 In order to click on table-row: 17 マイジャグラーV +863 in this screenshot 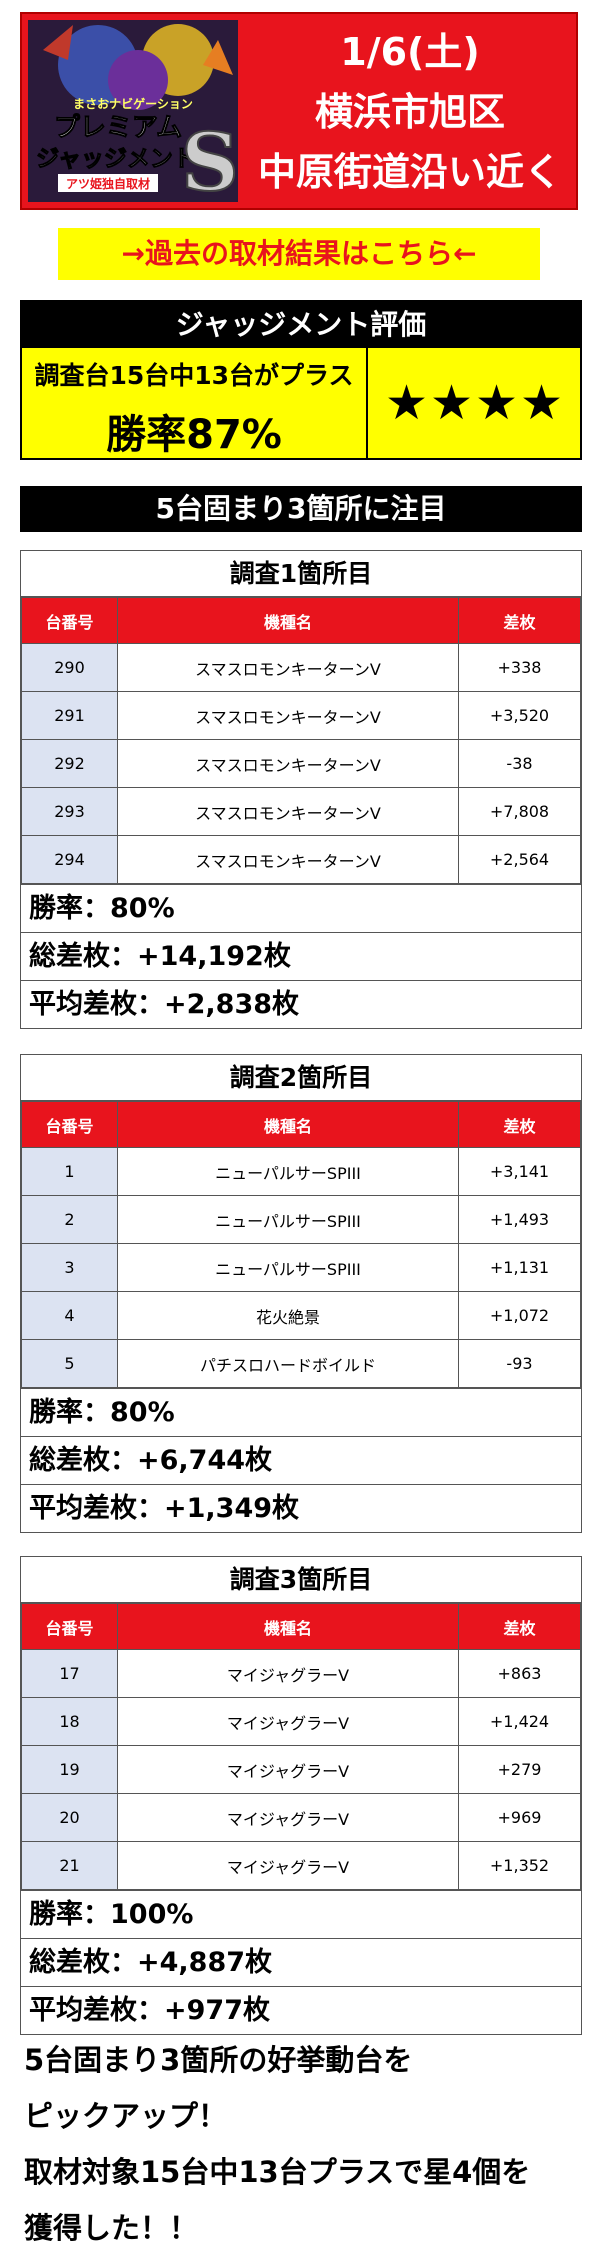, I will do `click(301, 1673)`.